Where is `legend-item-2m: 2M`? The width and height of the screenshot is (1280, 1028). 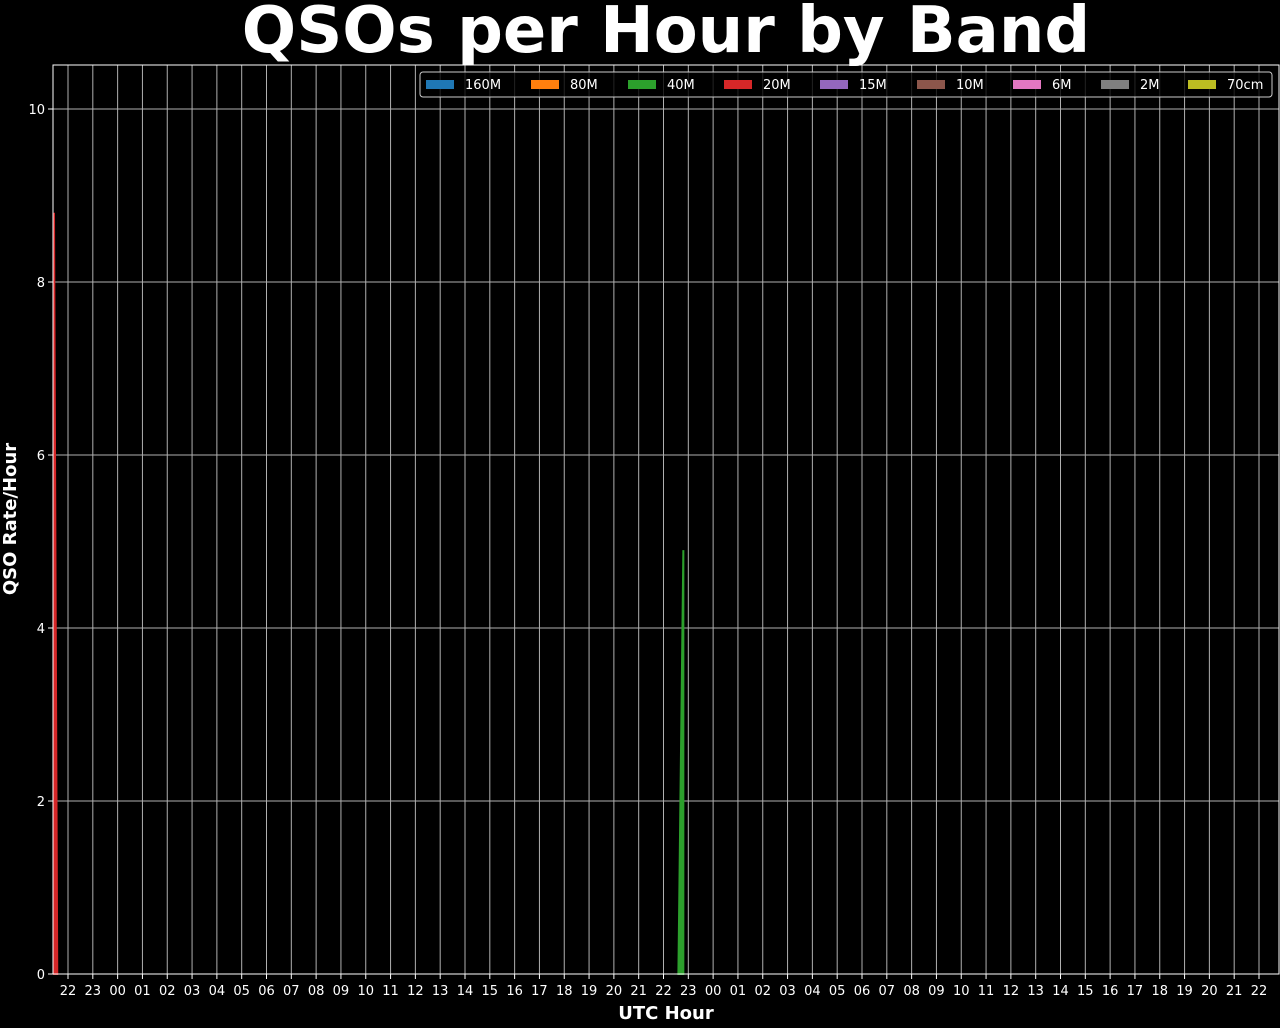
legend-item-2m: 2M is located at coordinates (1130, 85).